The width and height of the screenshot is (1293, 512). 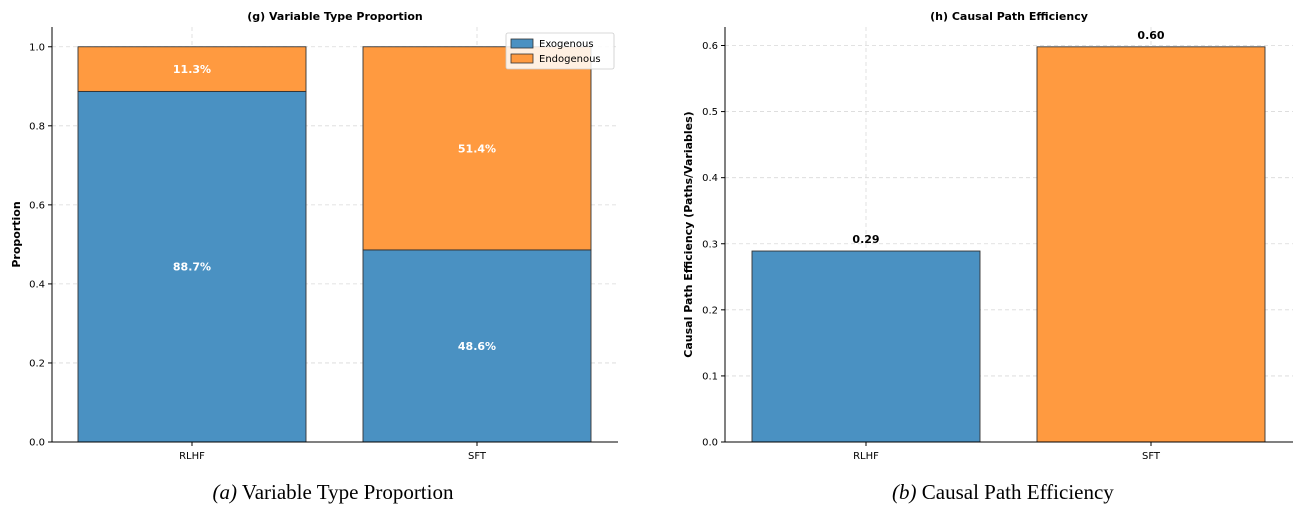 What do you see at coordinates (710, 376) in the screenshot?
I see `y-tick-label: 0.1` at bounding box center [710, 376].